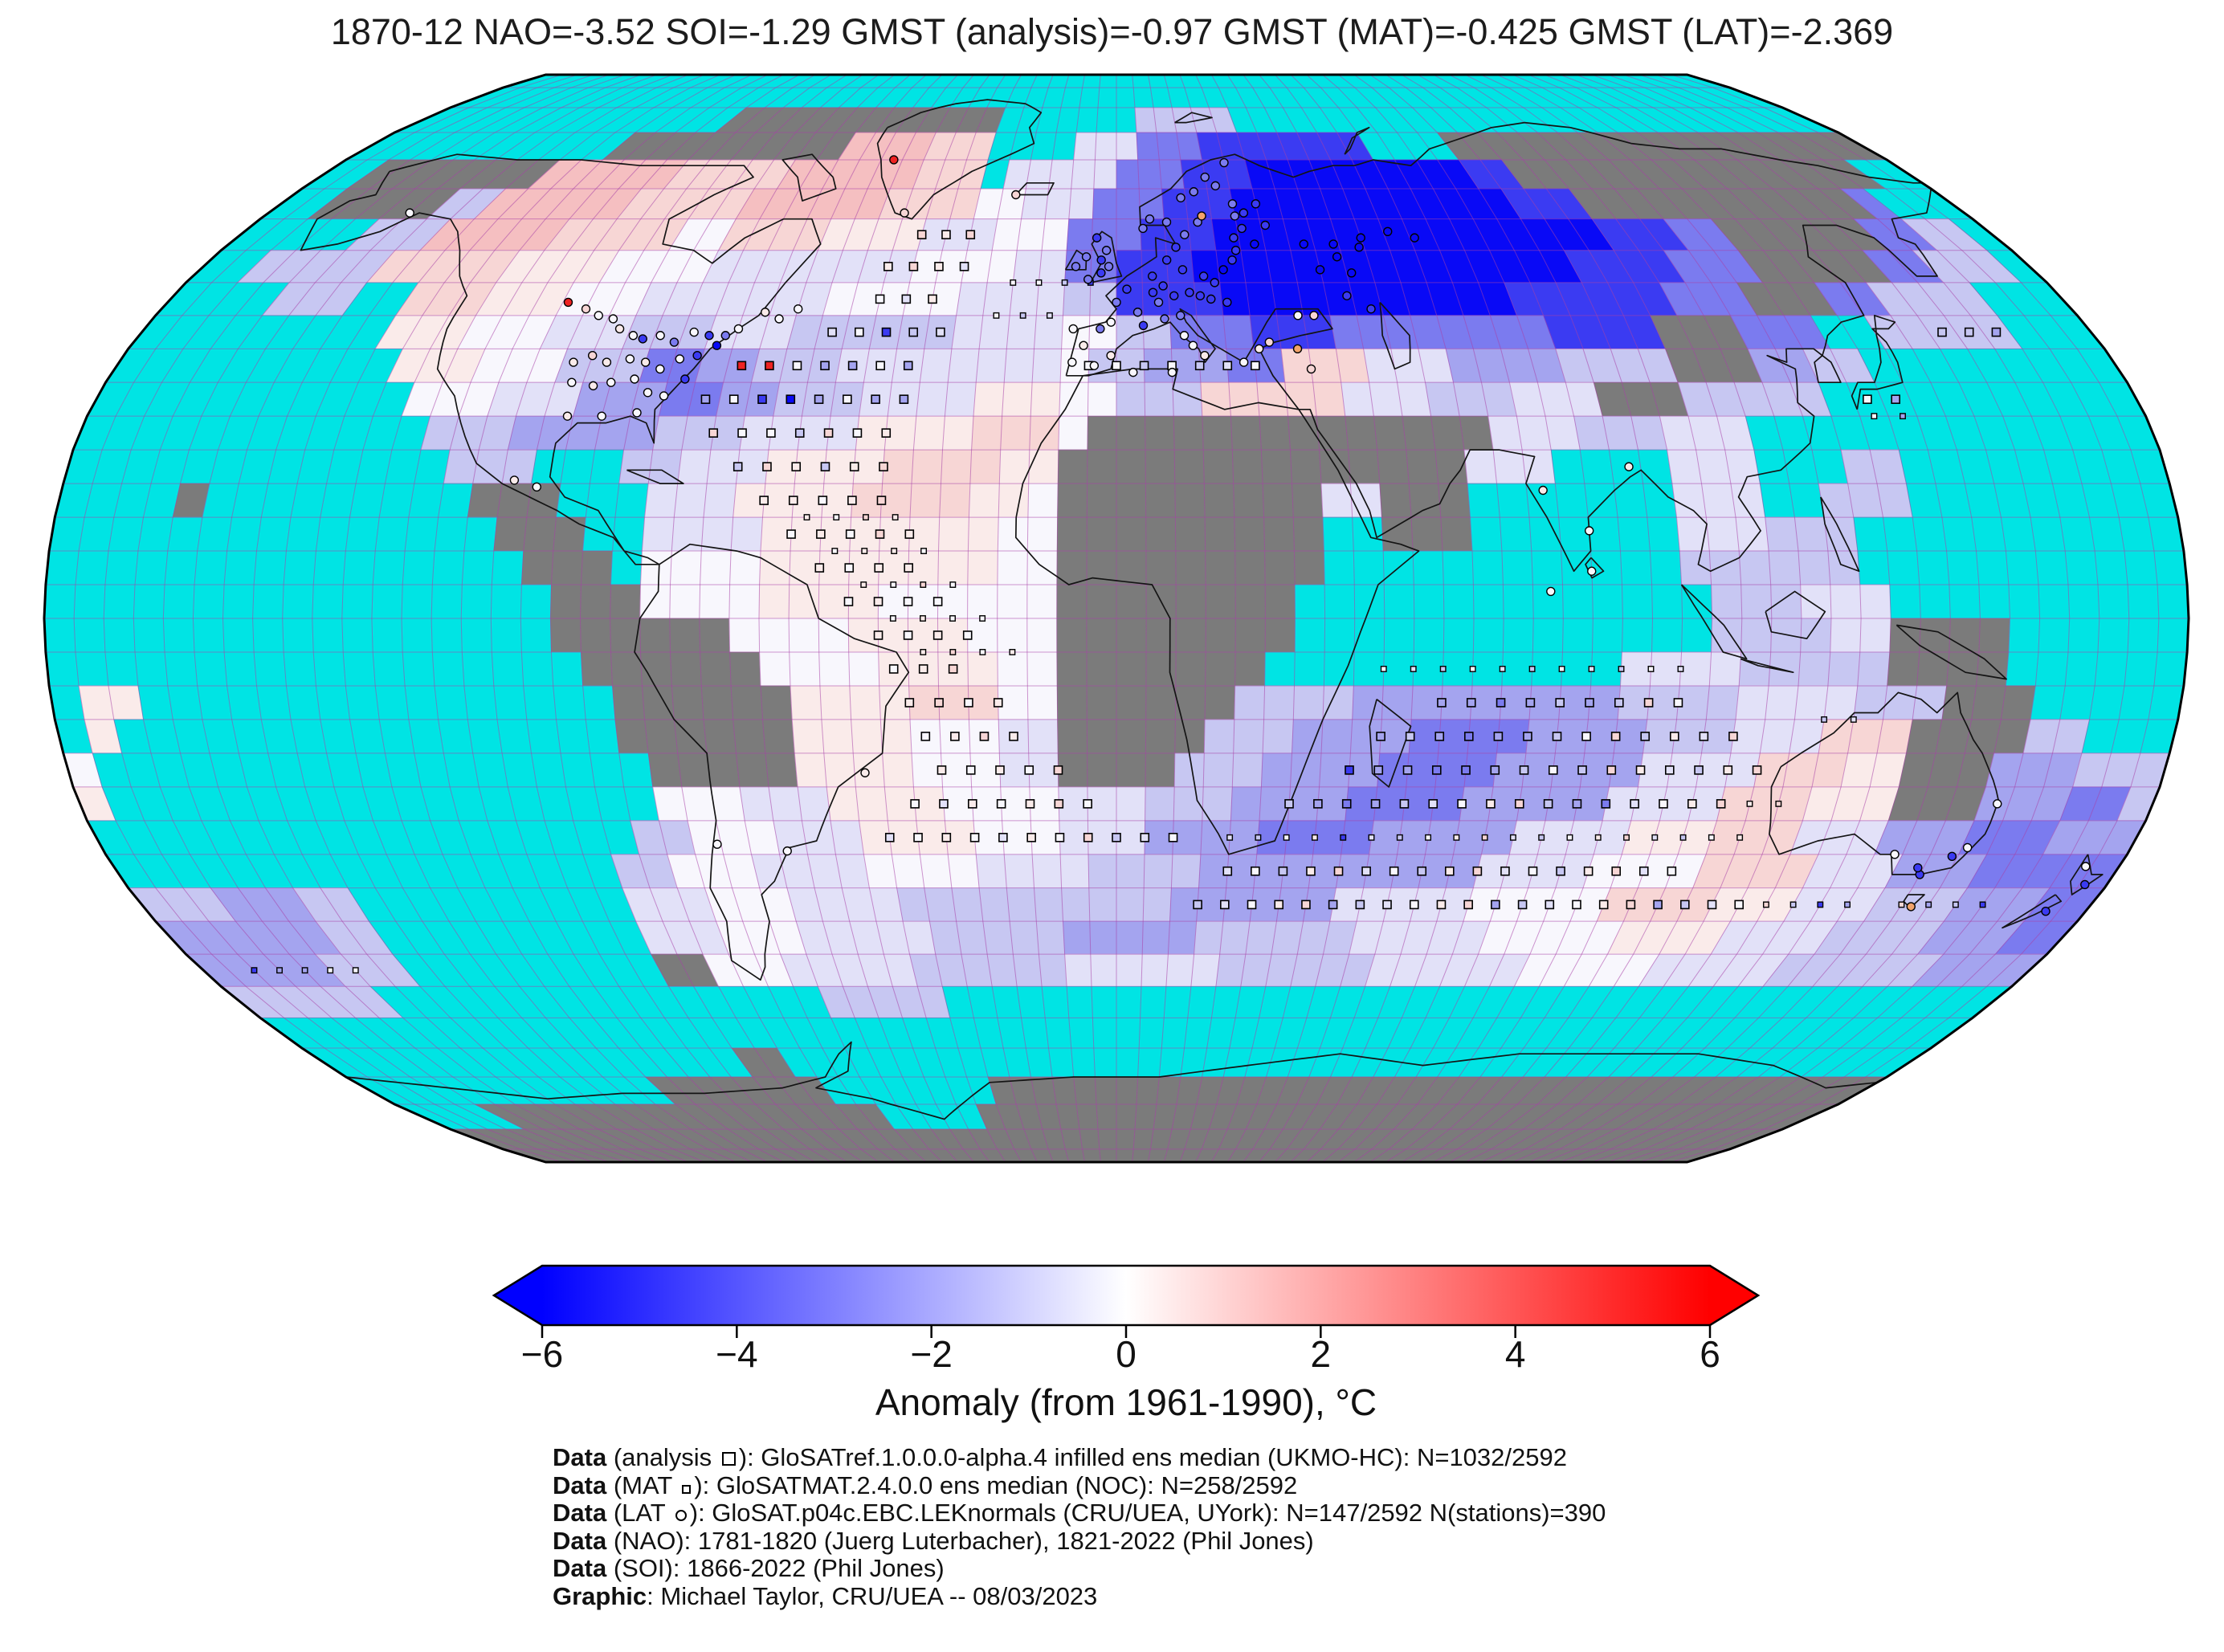 The width and height of the screenshot is (2224, 1652). Describe the element at coordinates (600, 1595) in the screenshot. I see `credit-label: Graphic` at that location.